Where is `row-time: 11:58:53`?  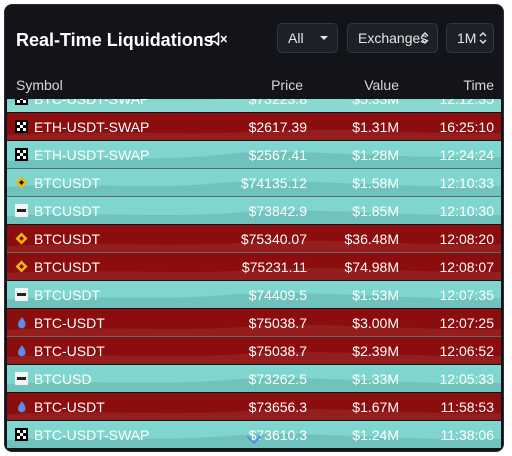
row-time: 11:58:53 is located at coordinates (467, 407).